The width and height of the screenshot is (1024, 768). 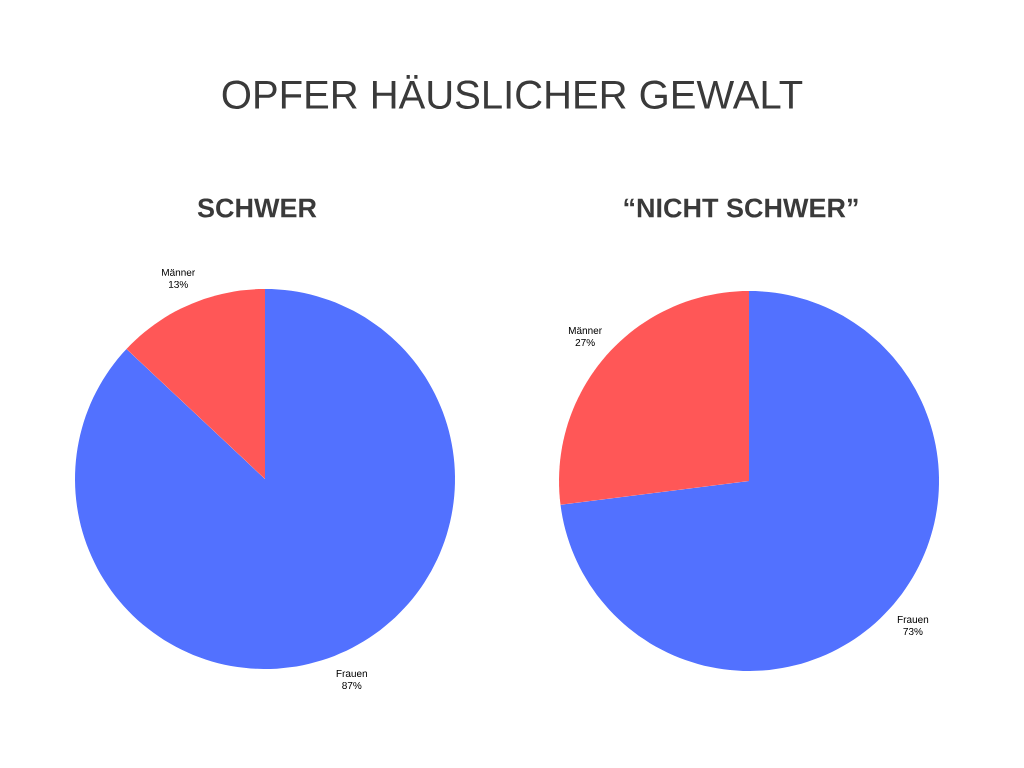 What do you see at coordinates (585, 342) in the screenshot?
I see `data-label: 27%` at bounding box center [585, 342].